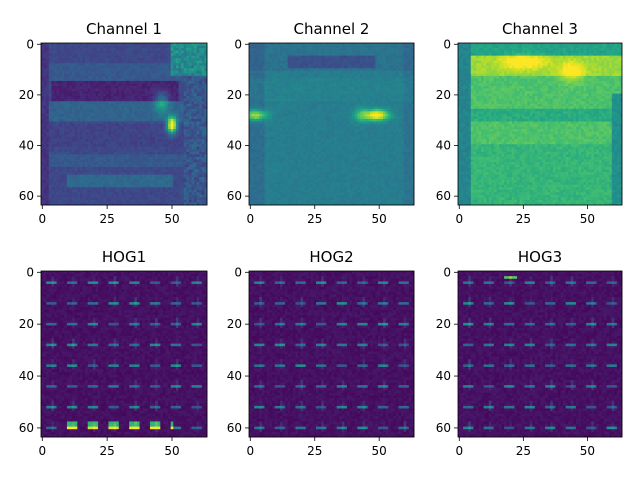 The image size is (640, 480). What do you see at coordinates (124, 29) in the screenshot?
I see `panel-title: Channel 1` at bounding box center [124, 29].